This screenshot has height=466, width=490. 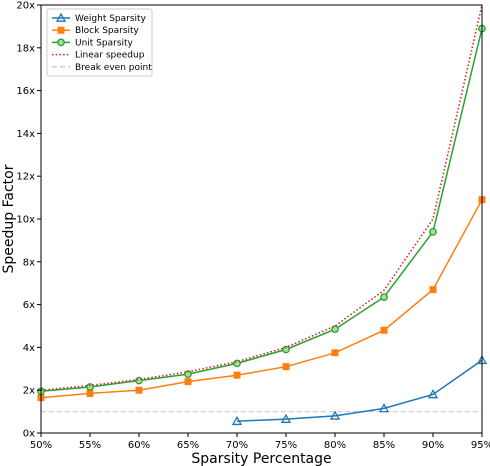 I want to click on x-tick-label: 90%, so click(x=433, y=445).